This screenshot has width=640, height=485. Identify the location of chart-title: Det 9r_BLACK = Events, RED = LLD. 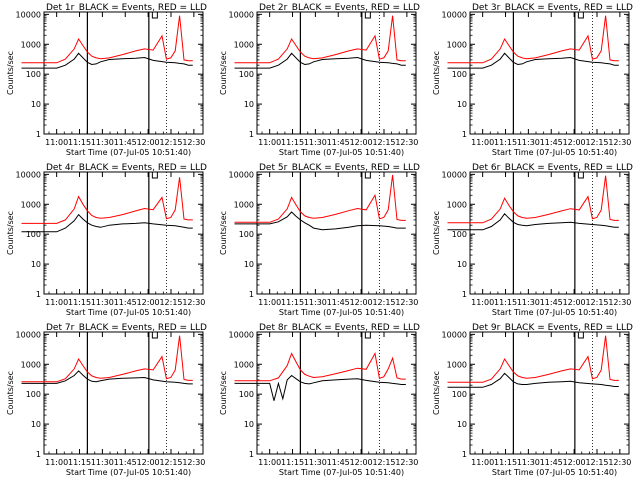
(552, 328).